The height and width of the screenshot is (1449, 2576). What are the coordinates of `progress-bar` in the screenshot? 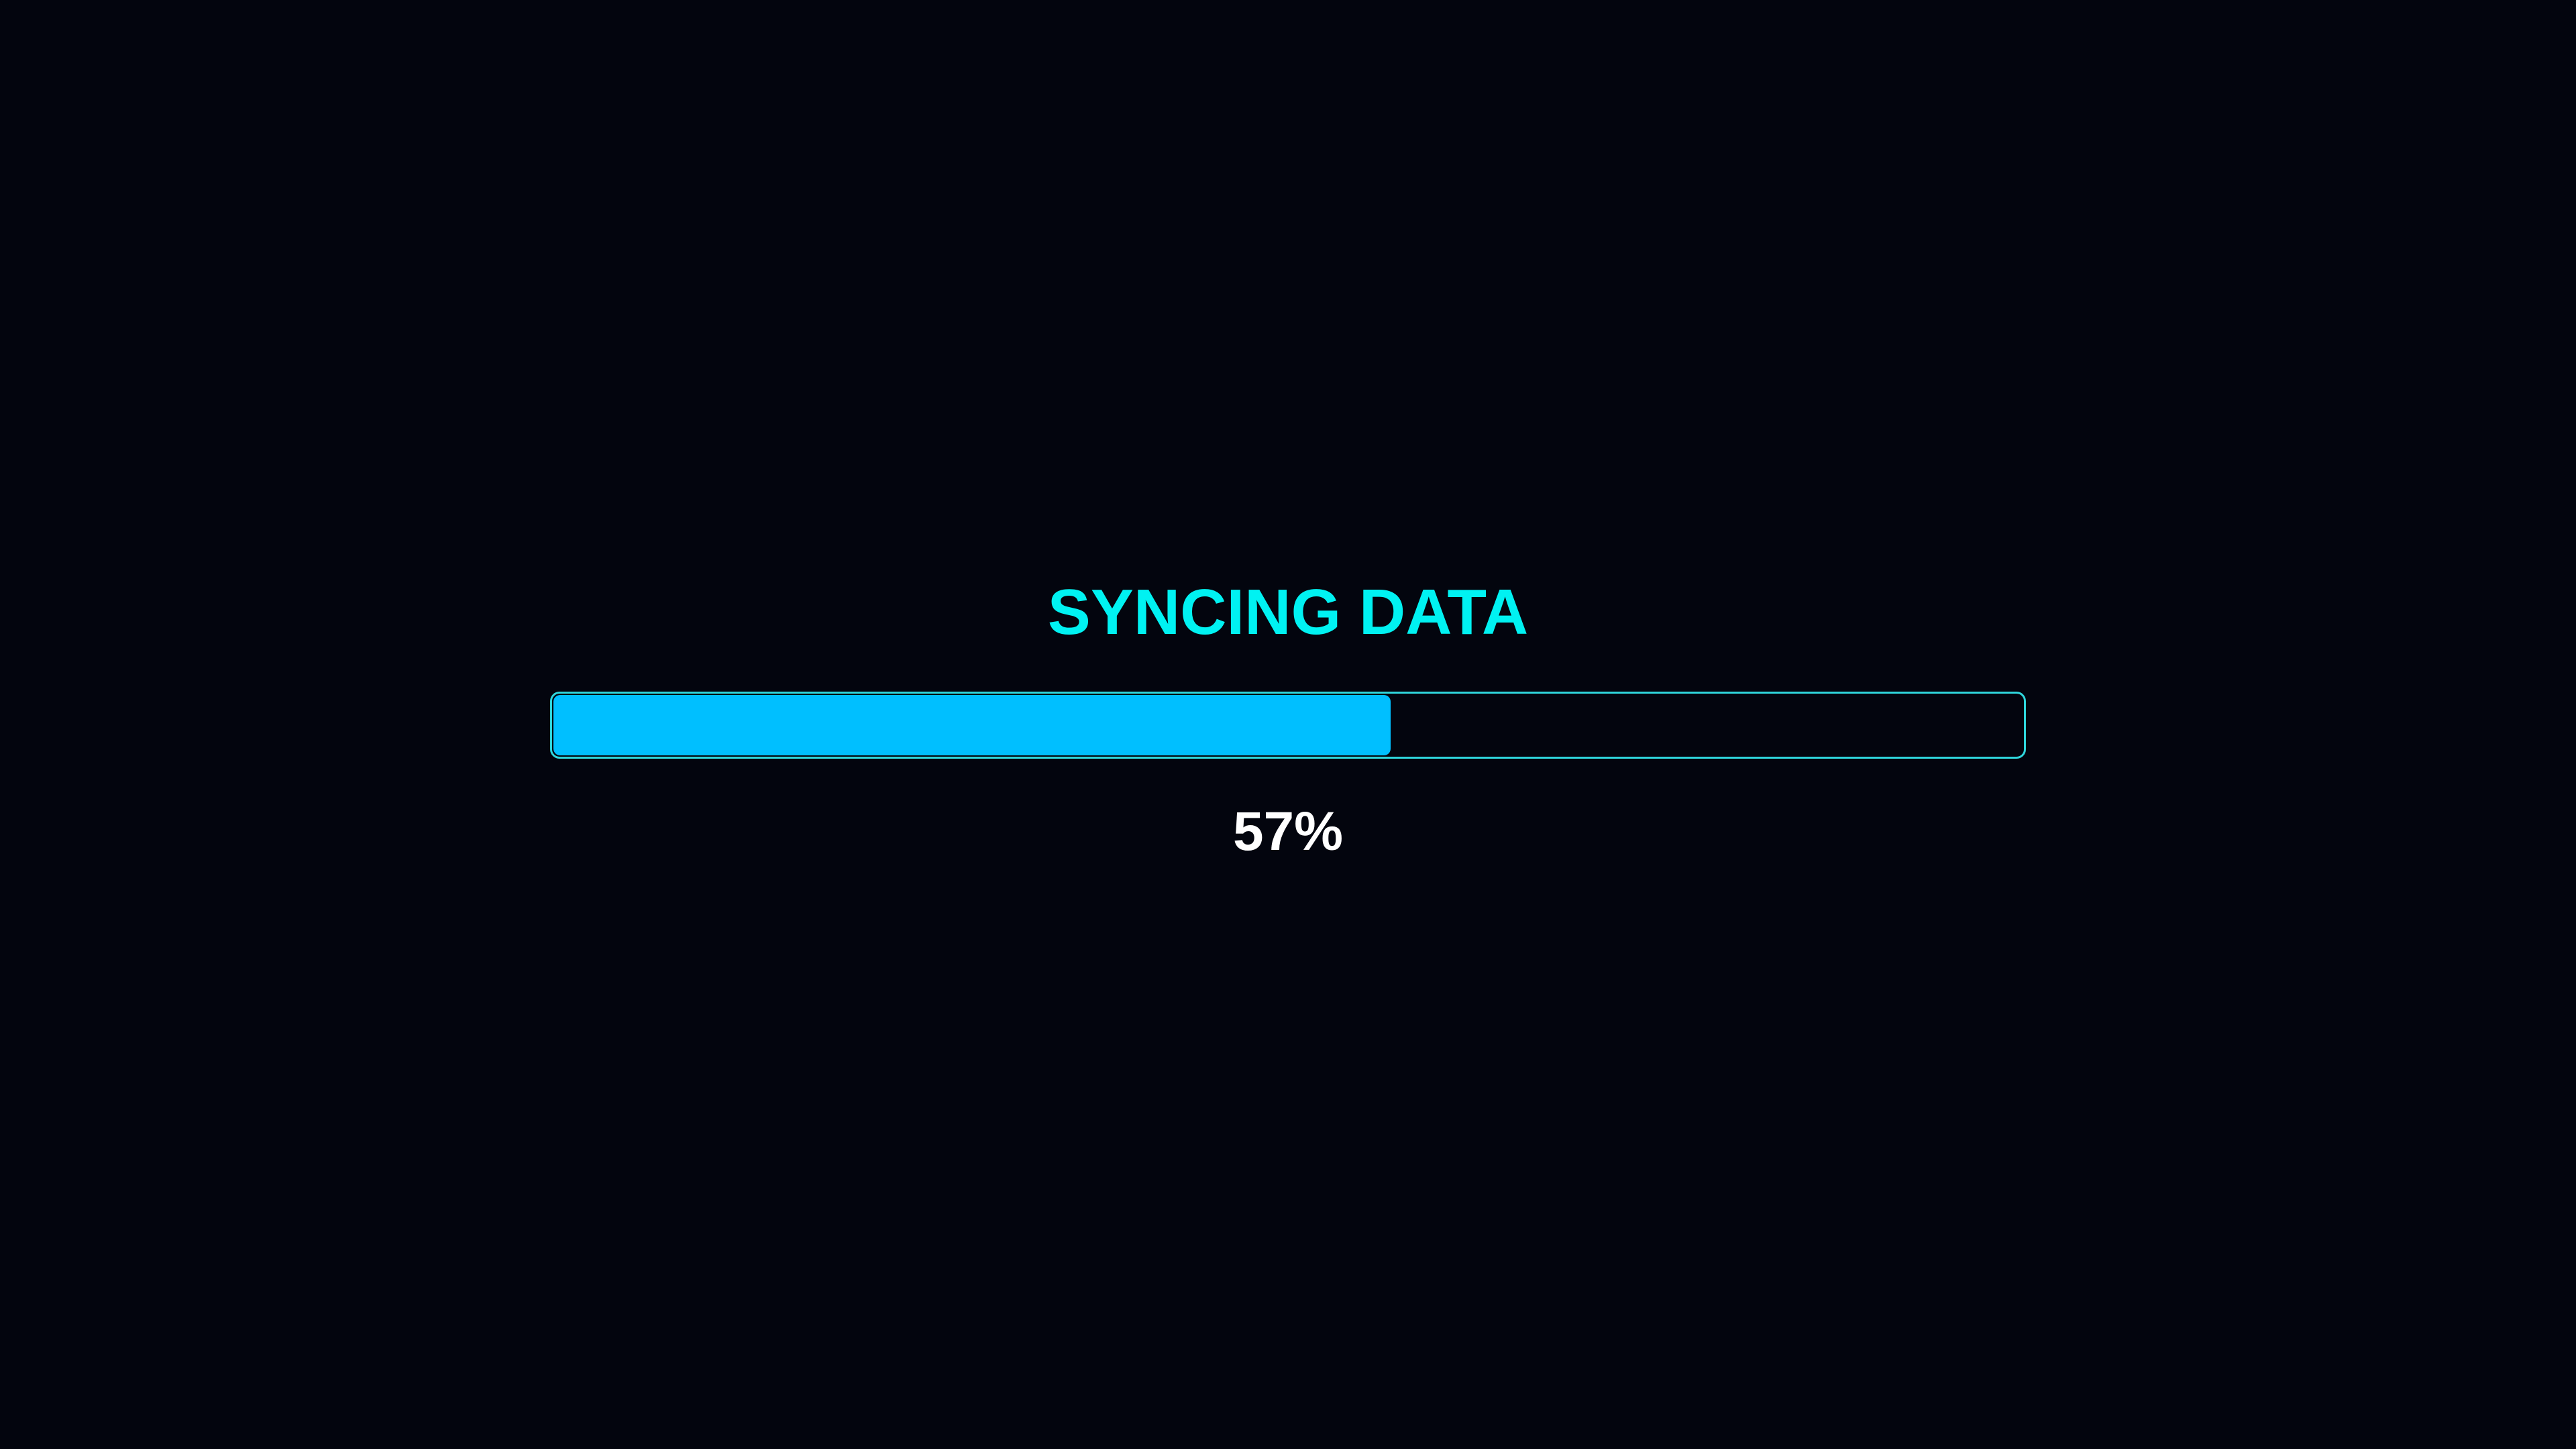 It's located at (1288, 725).